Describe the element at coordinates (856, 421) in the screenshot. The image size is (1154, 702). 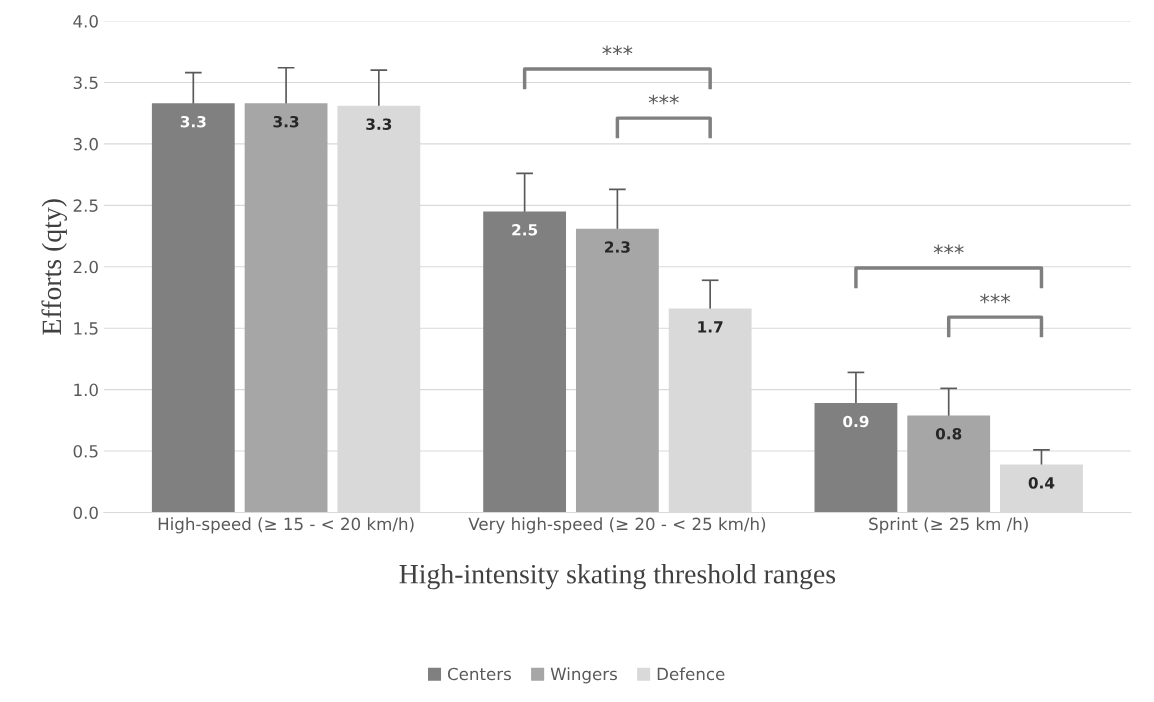
I see `data-label: 0.9` at that location.